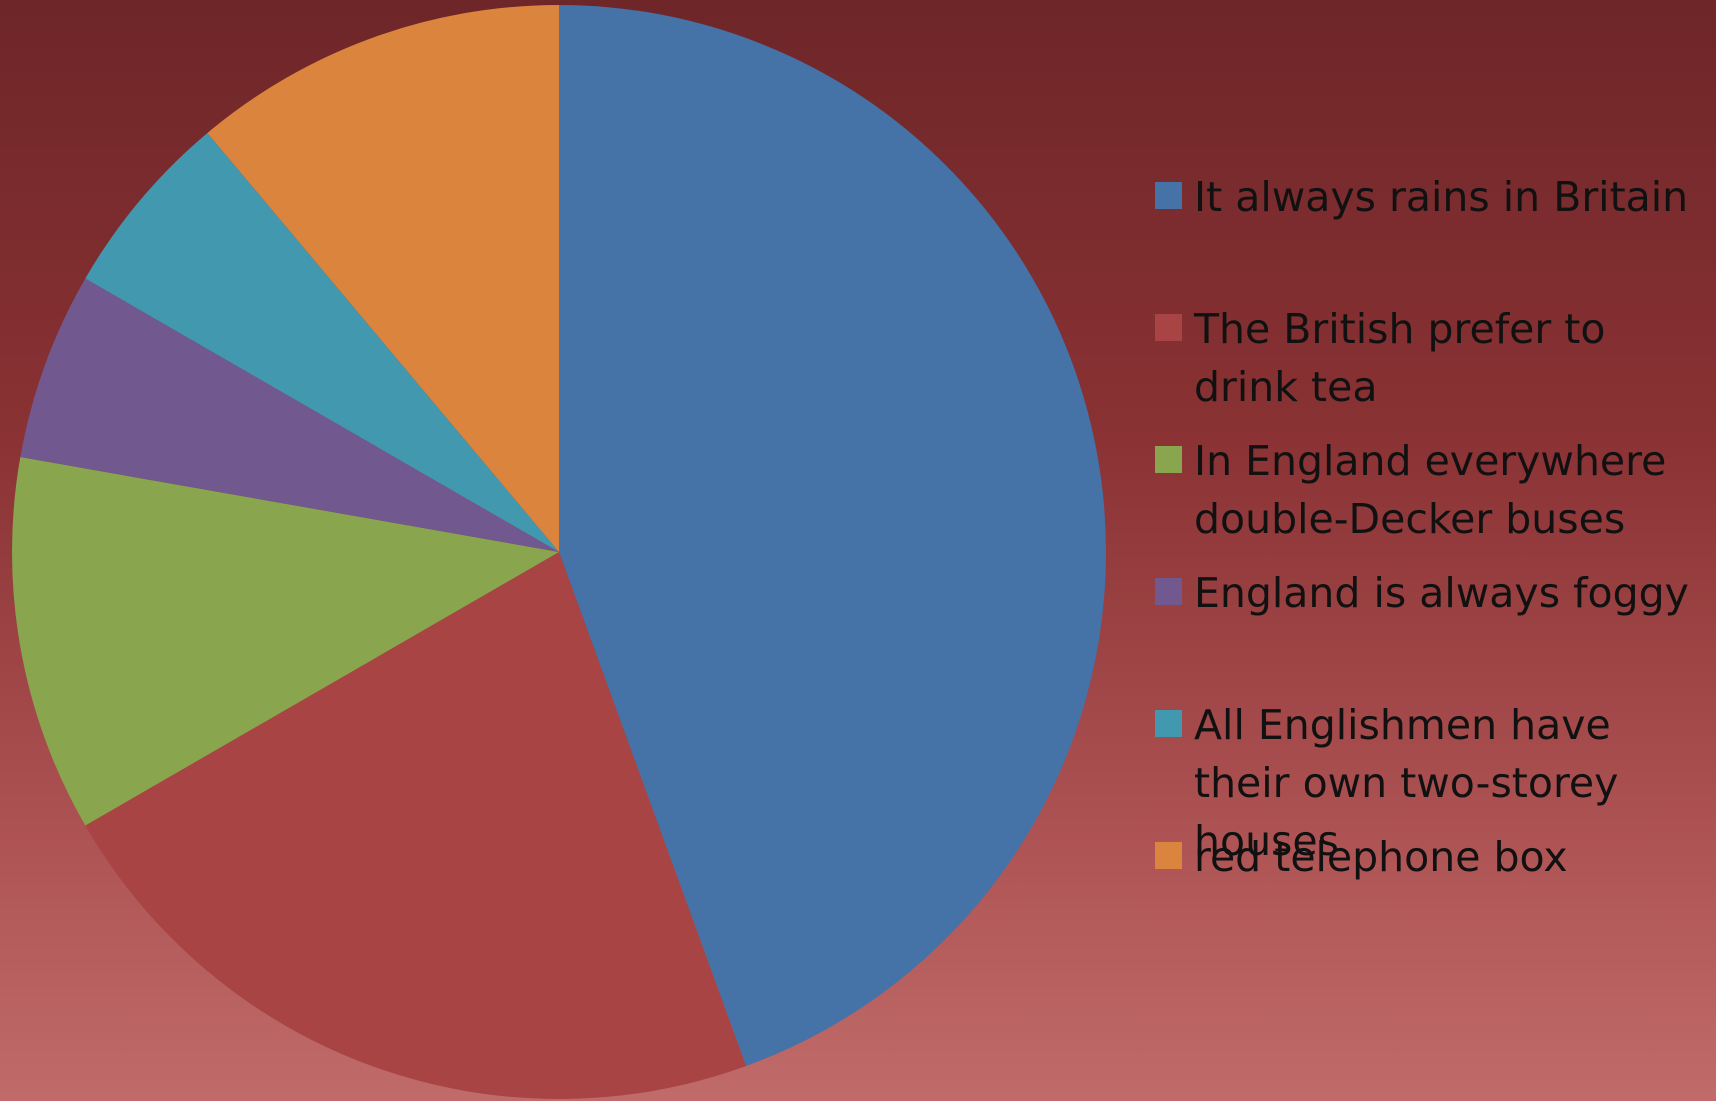 This screenshot has height=1101, width=1716. I want to click on legend-label: England is always foggy, so click(1441, 593).